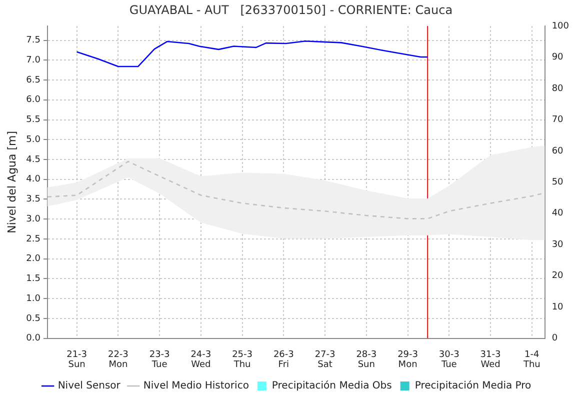 This screenshot has height=401, width=582. What do you see at coordinates (558, 57) in the screenshot?
I see `y2-tick-label: 90` at bounding box center [558, 57].